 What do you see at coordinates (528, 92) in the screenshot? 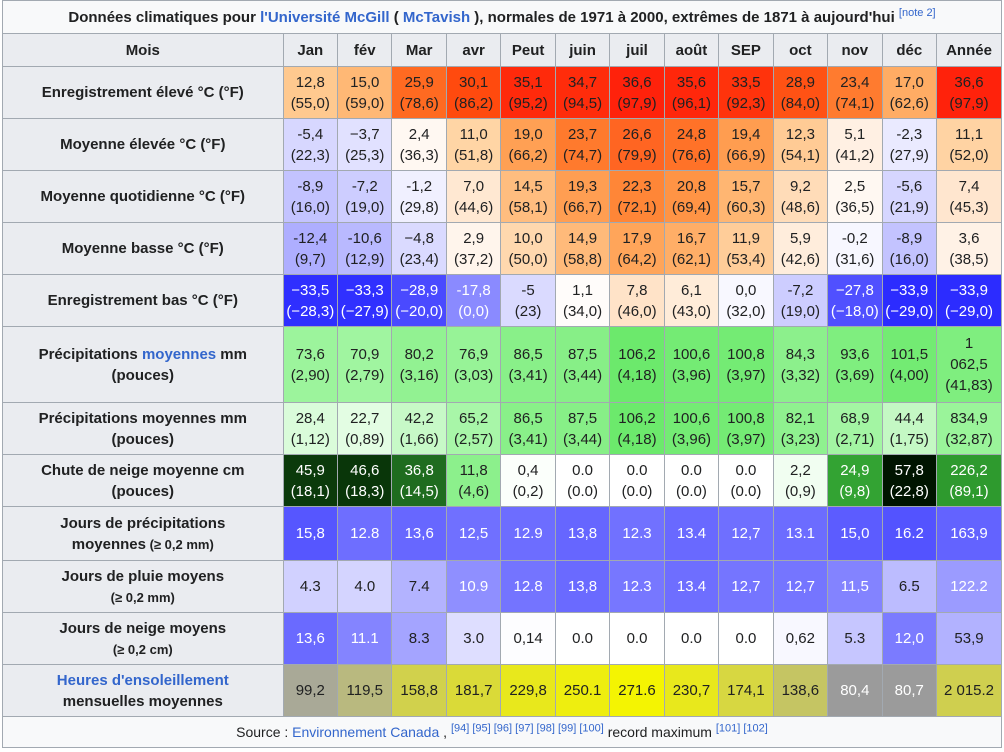
I see `data-cell: 35,1 (95,2)` at bounding box center [528, 92].